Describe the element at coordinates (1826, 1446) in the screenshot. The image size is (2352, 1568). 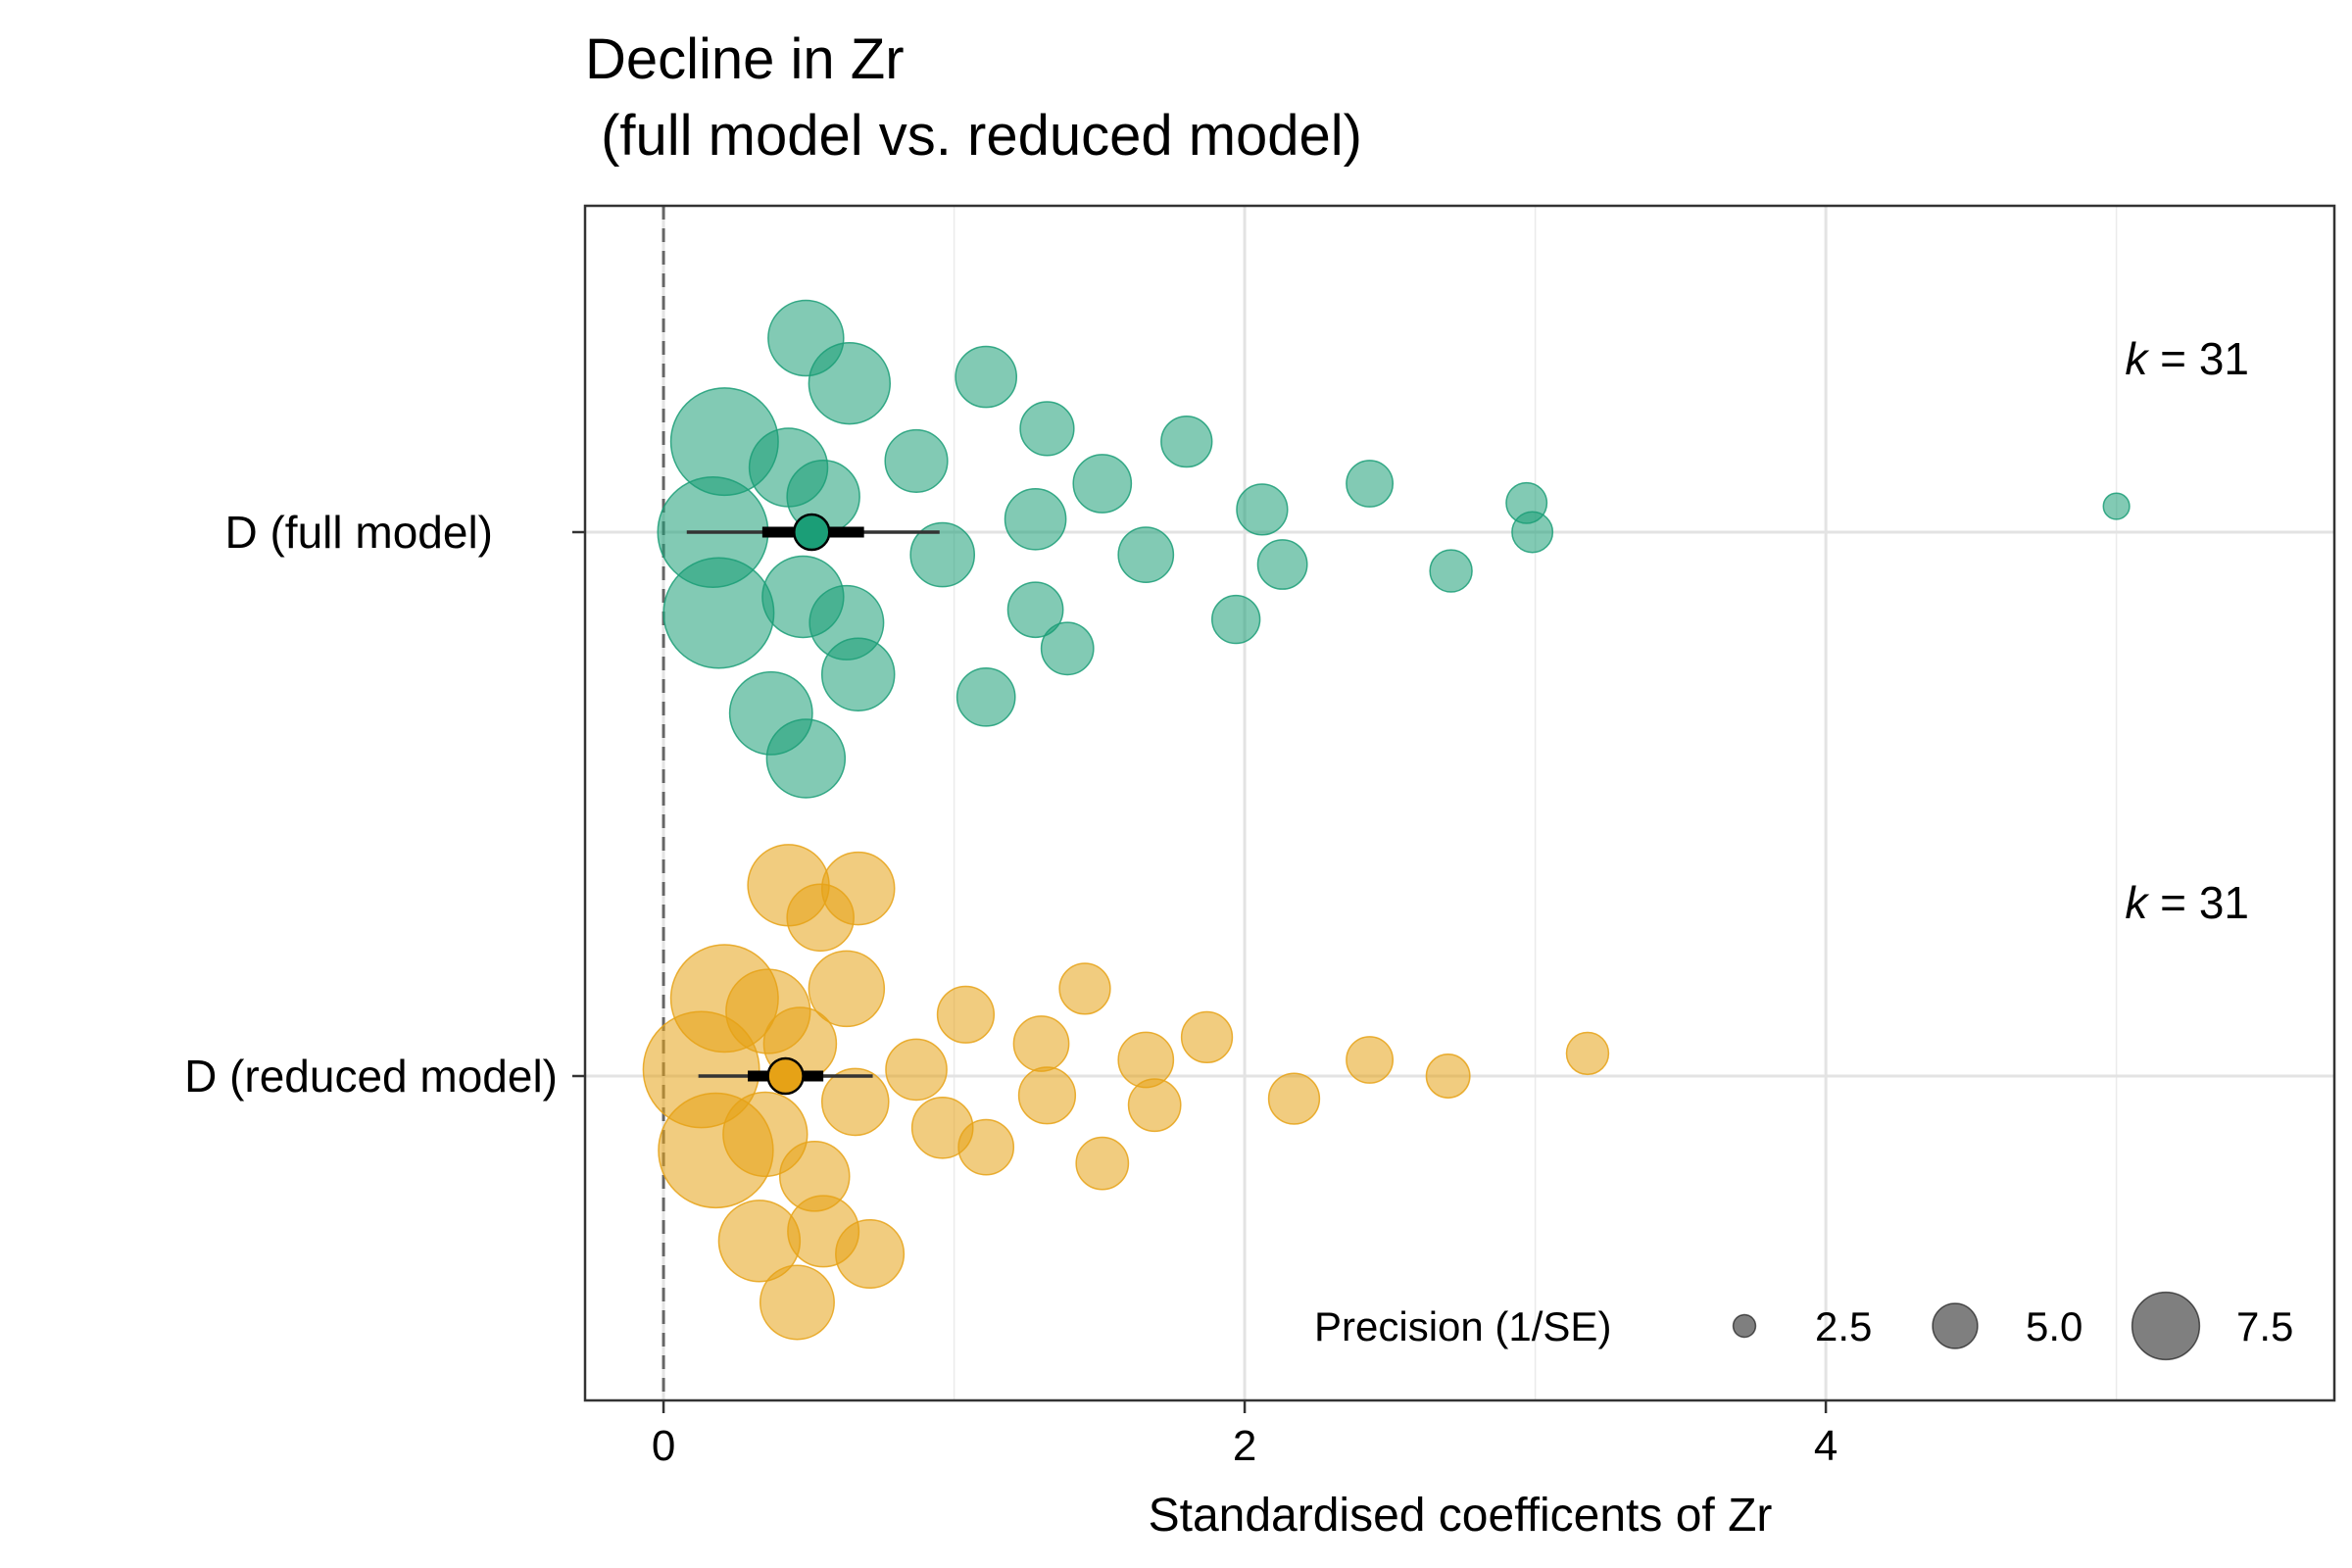
I see `x-tick-label: 4` at that location.